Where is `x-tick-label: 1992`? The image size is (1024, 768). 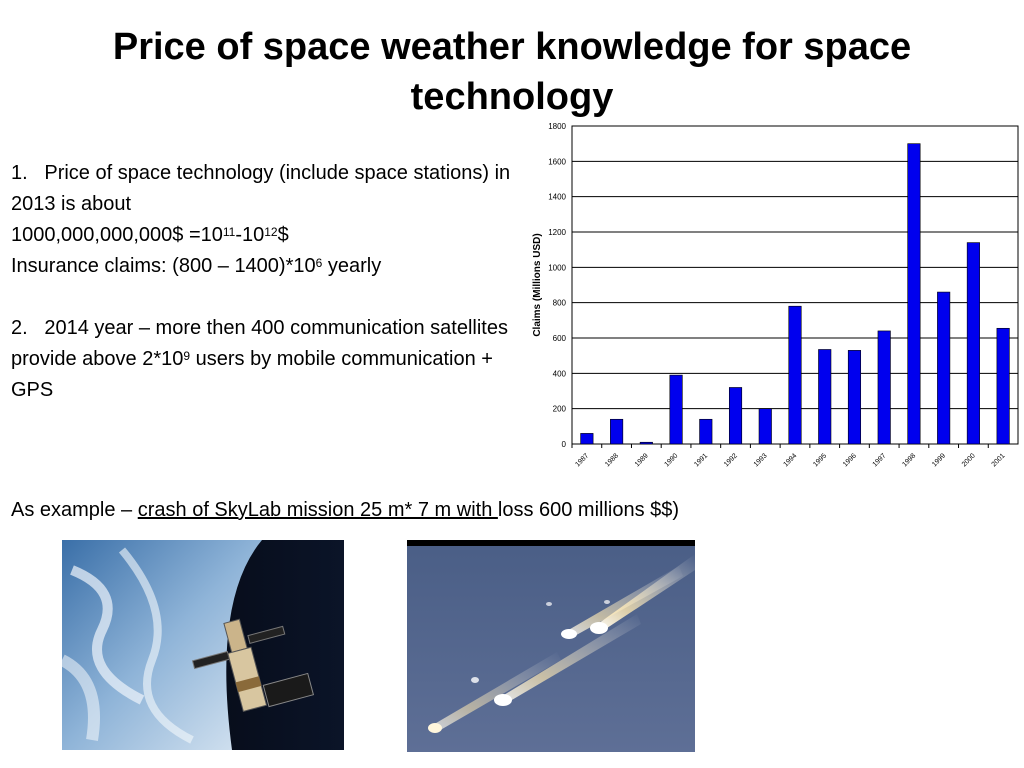 x-tick-label: 1992 is located at coordinates (731, 460).